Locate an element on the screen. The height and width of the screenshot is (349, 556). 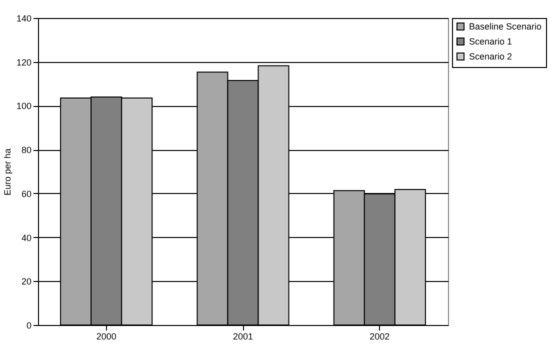
legend-label: Scenario 1 is located at coordinates (490, 41).